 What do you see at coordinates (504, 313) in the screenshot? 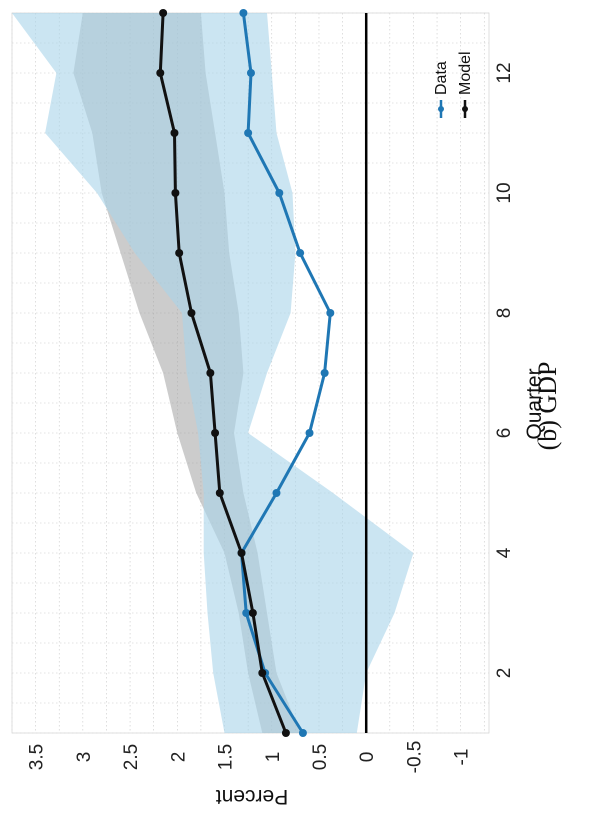
I see `x-tick-label: 8` at bounding box center [504, 313].